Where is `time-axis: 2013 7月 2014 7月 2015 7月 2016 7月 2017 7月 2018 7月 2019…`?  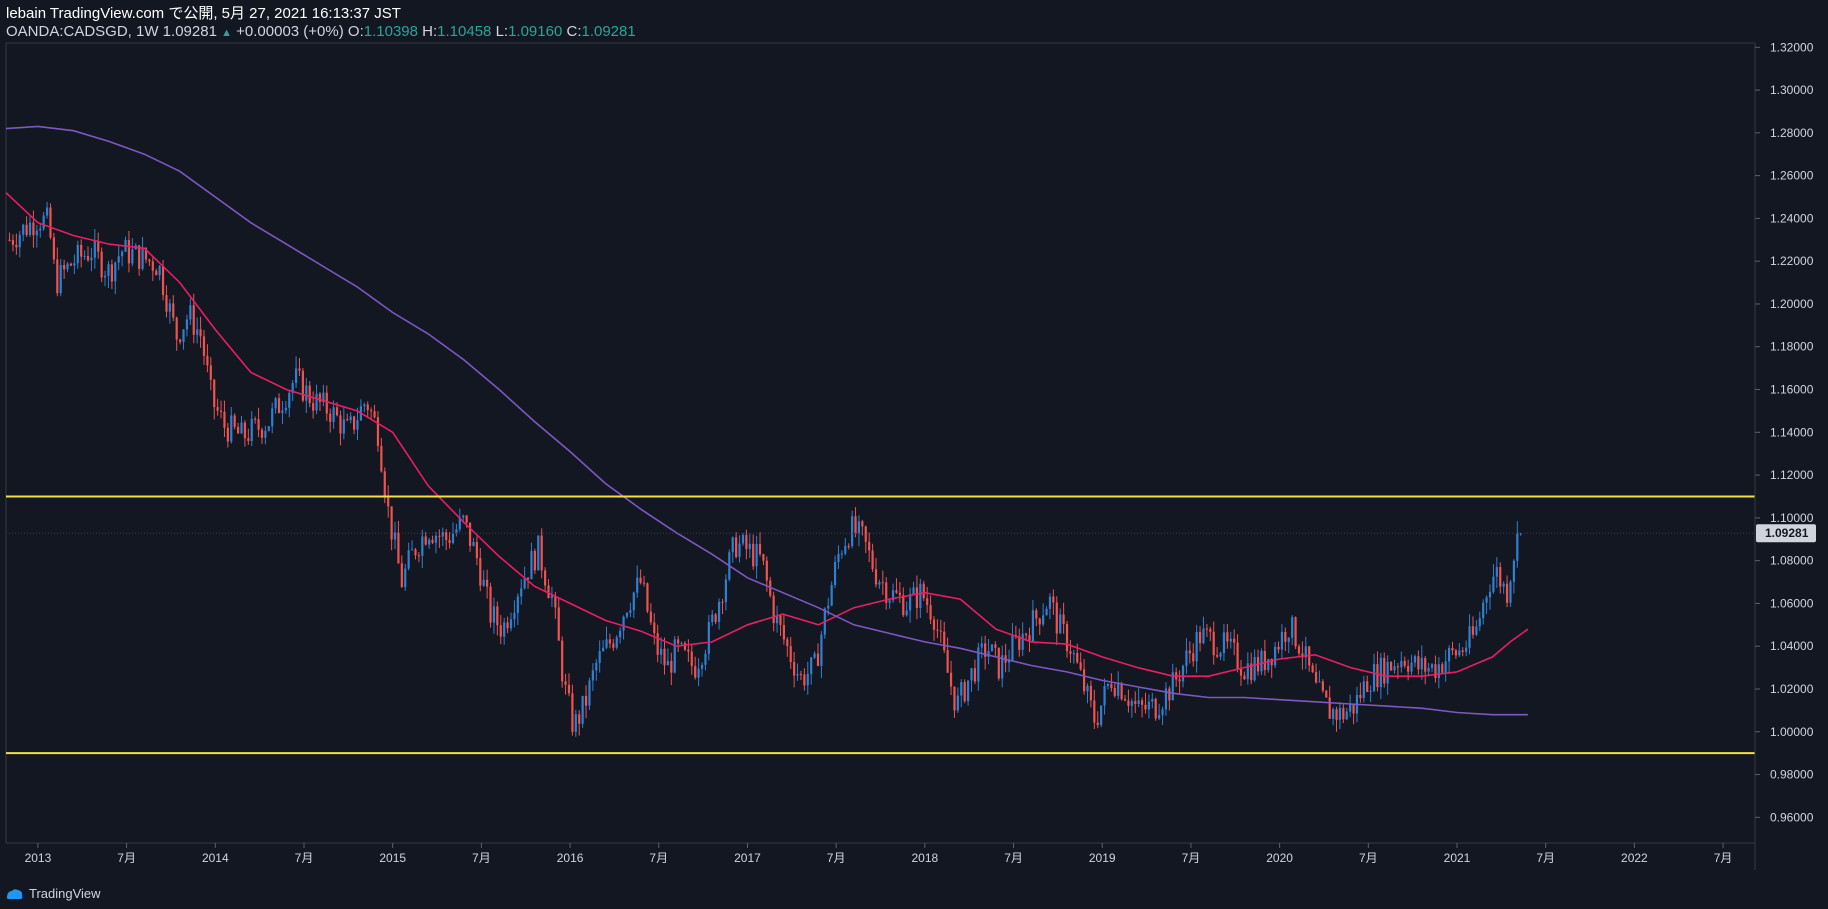
time-axis: 2013 7月 2014 7月 2015 7月 2016 7月 2017 7月 2018 7月 2019… is located at coordinates (879, 854).